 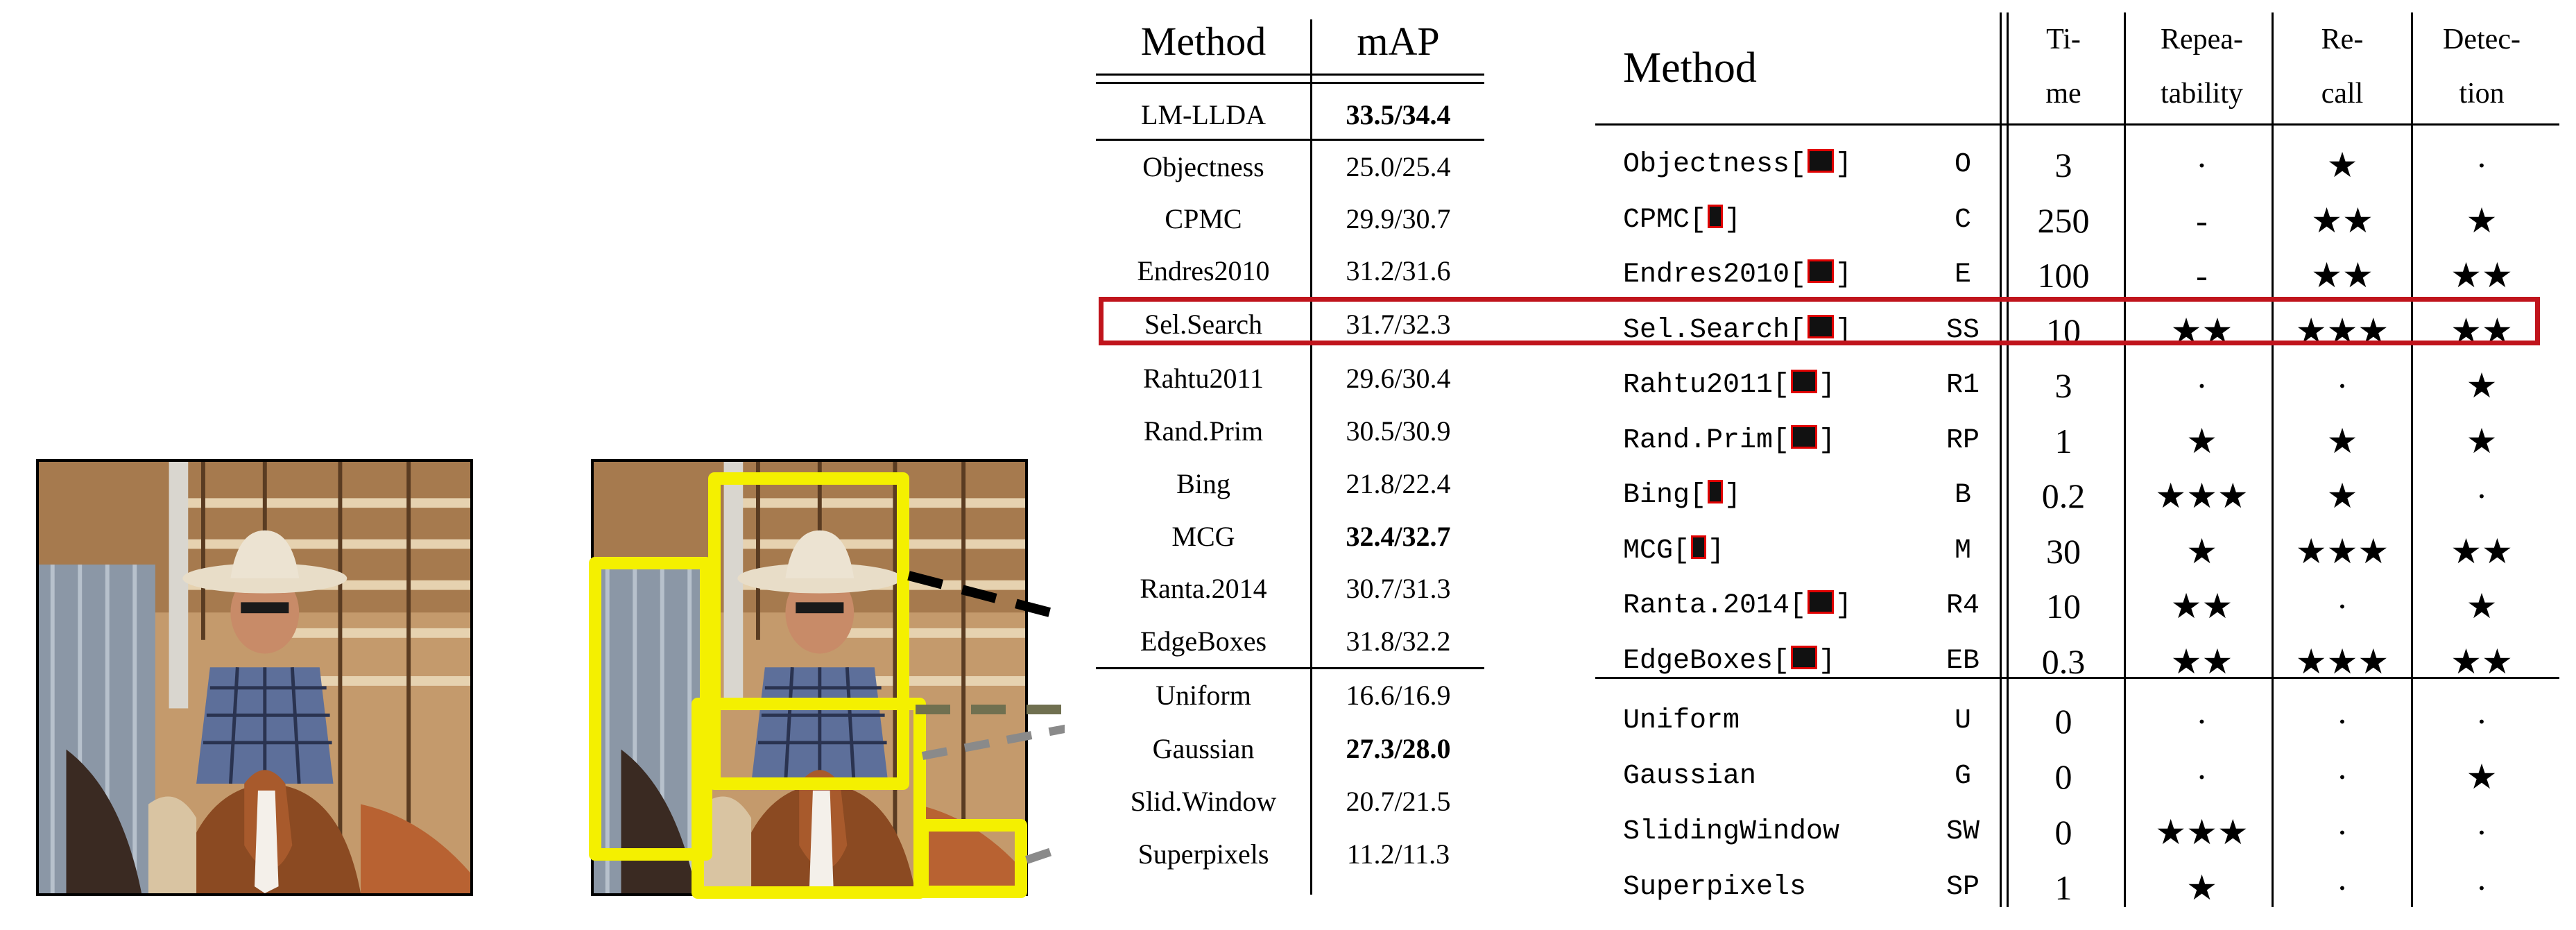 I want to click on method-cell: Slid.Window, so click(x=1203, y=802).